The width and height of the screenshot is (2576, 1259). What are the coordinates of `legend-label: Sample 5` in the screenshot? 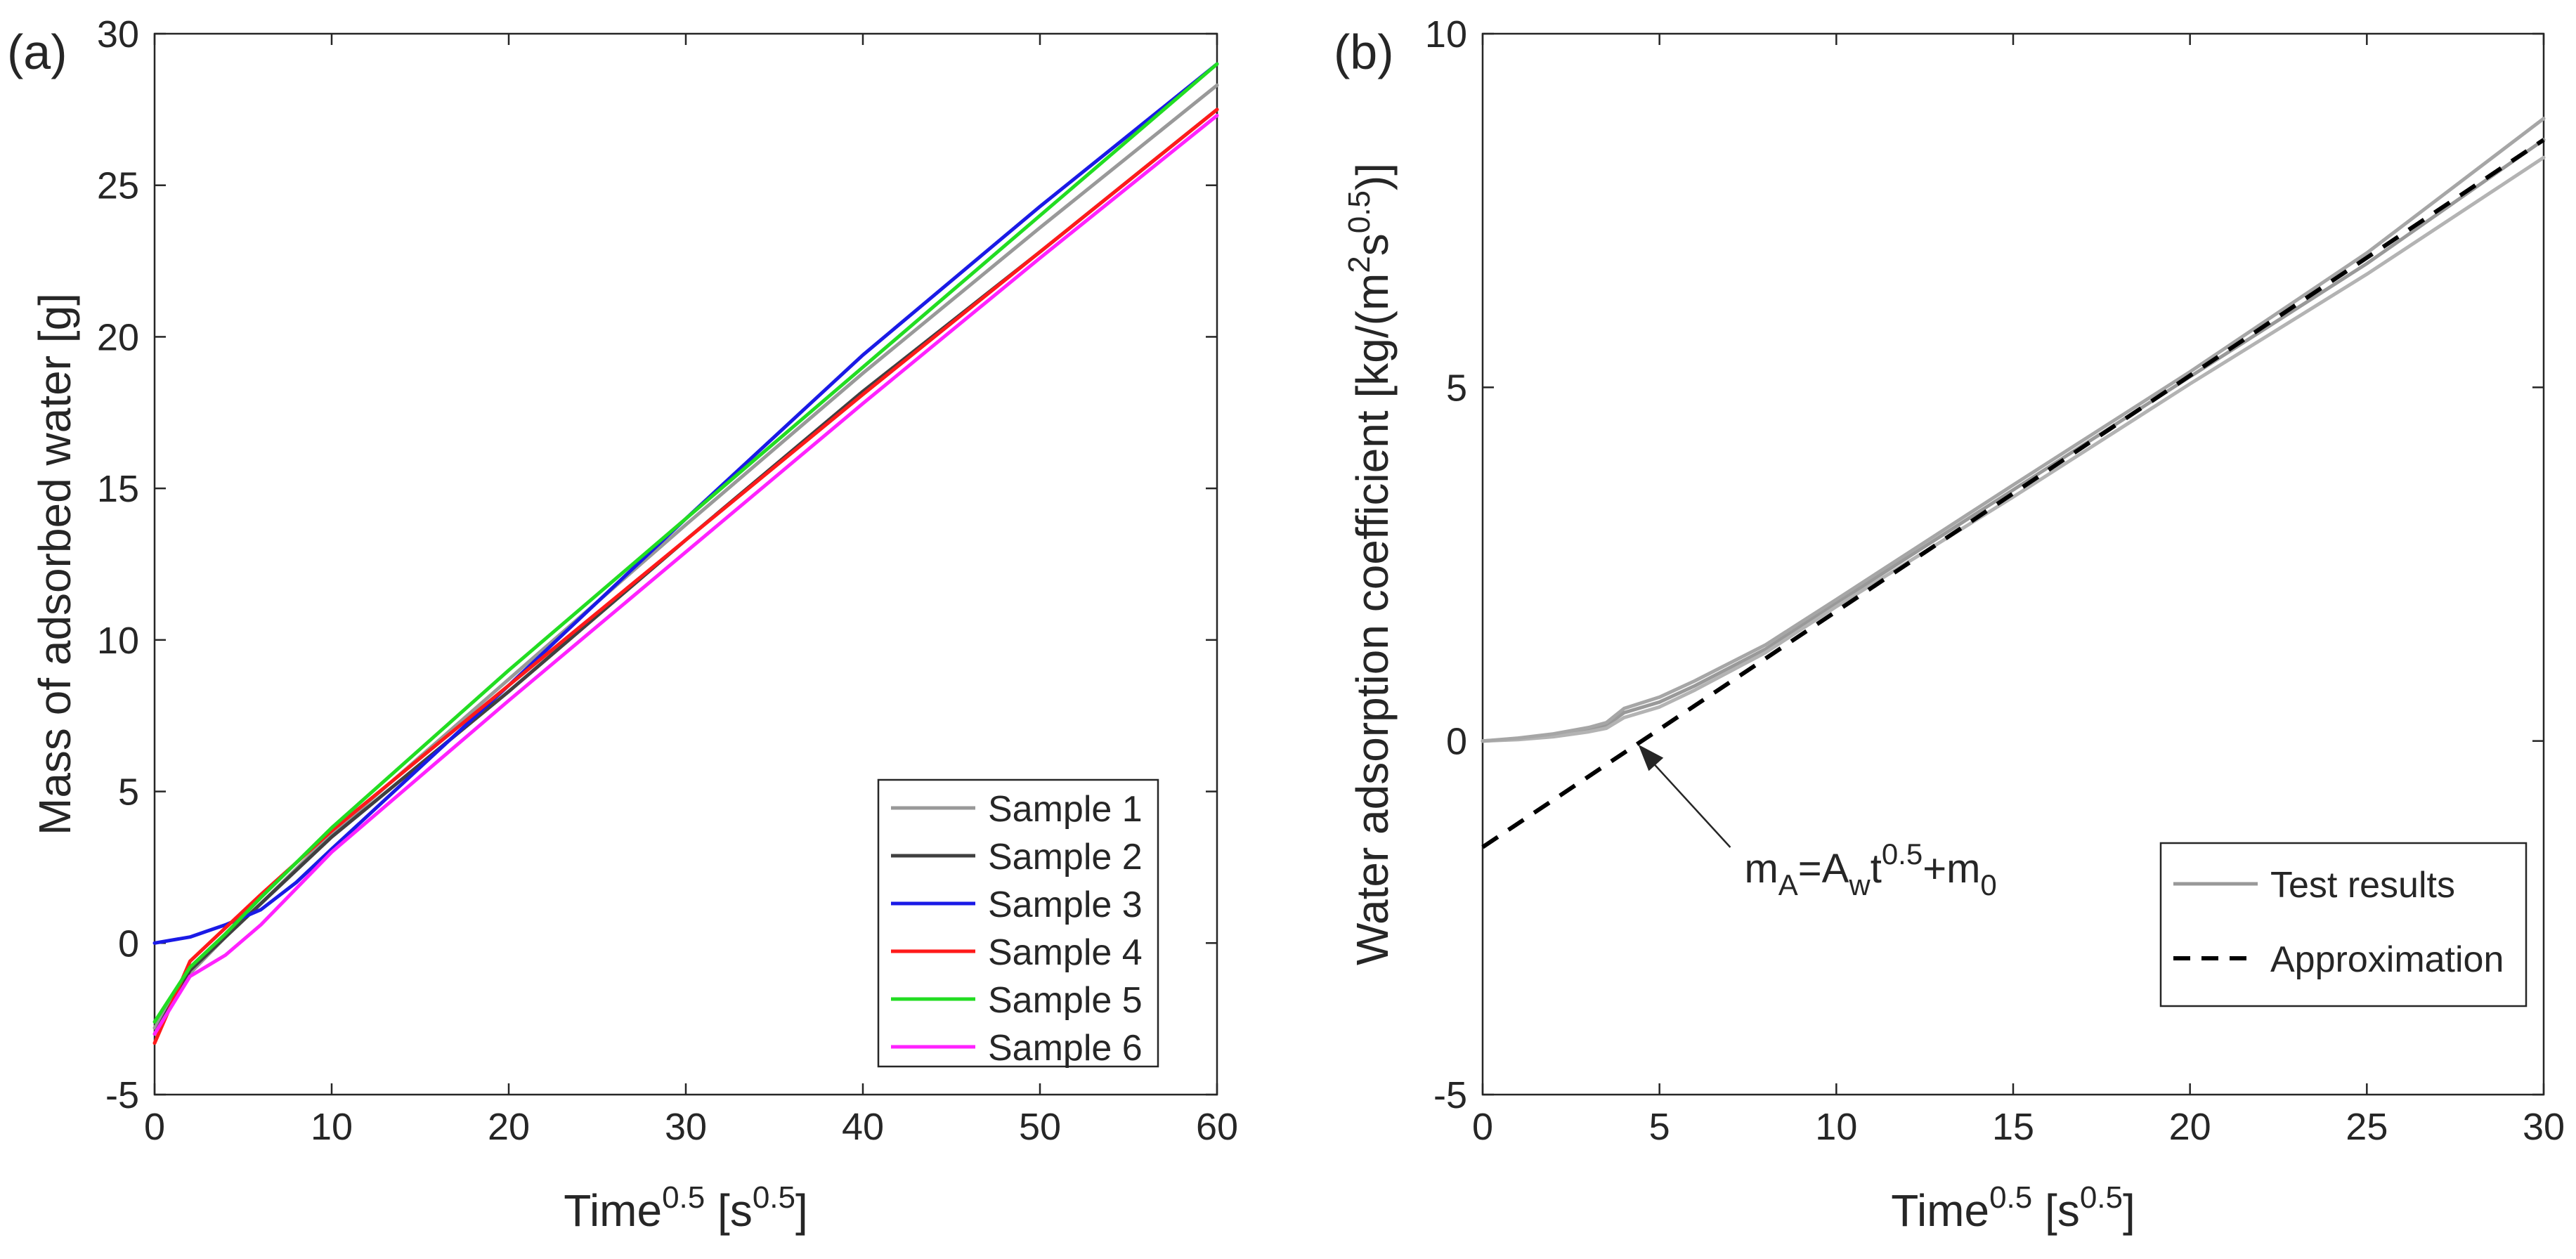 It's located at (1065, 1000).